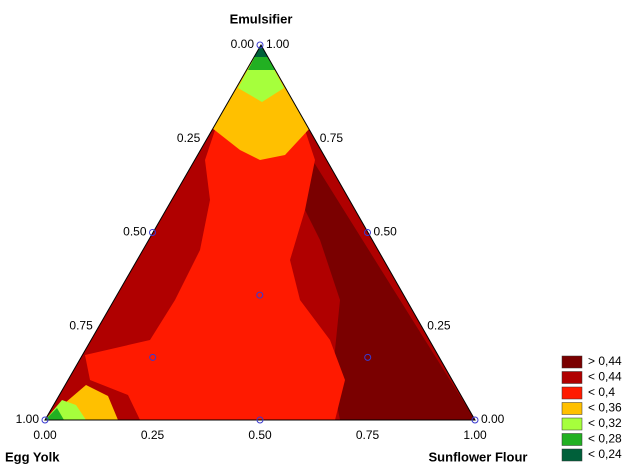  What do you see at coordinates (332, 138) in the screenshot?
I see `right-tick-label: 0.75` at bounding box center [332, 138].